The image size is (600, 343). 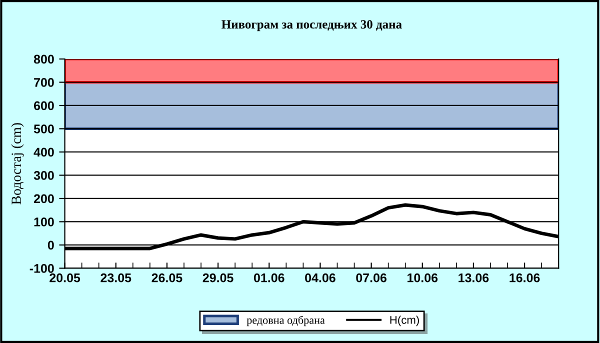 I want to click on x-tick-label: 23.05, so click(x=116, y=277).